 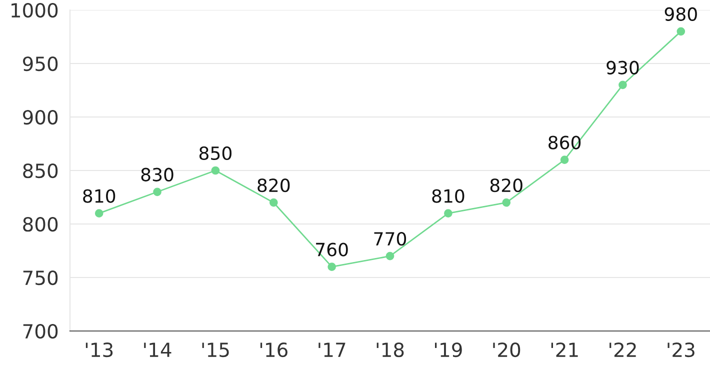 What do you see at coordinates (274, 350) in the screenshot?
I see `x-tick-label: '16` at bounding box center [274, 350].